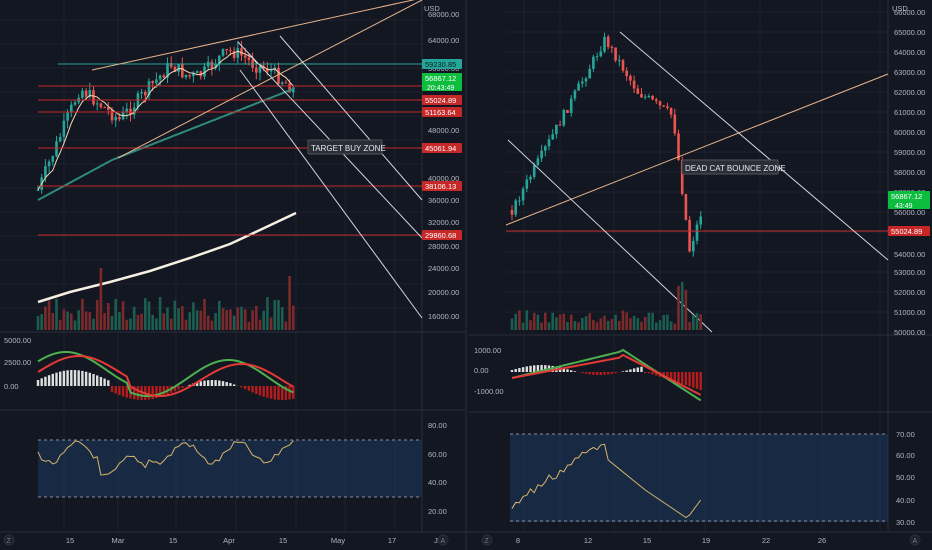 Image resolution: width=932 pixels, height=550 pixels. Describe the element at coordinates (437, 511) in the screenshot. I see `rsi-axis-label: 20.00` at that location.